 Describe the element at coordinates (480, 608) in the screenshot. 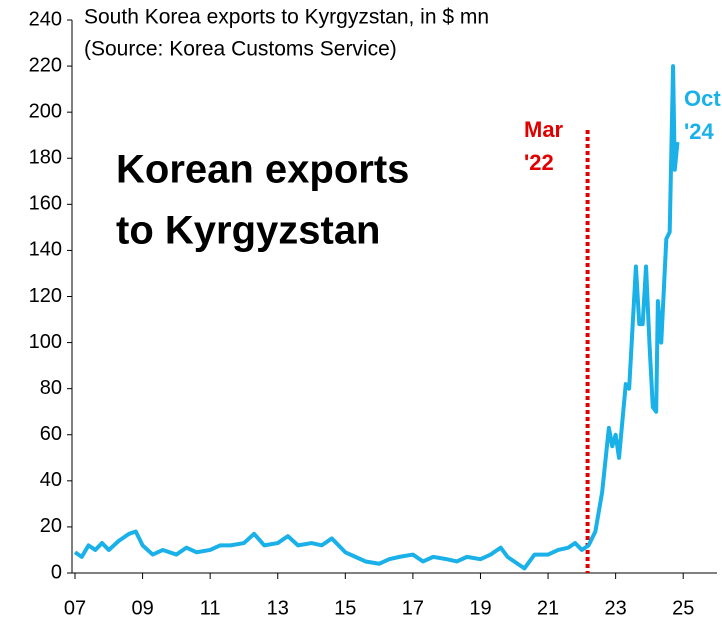

I see `x-tick-label: 19` at that location.